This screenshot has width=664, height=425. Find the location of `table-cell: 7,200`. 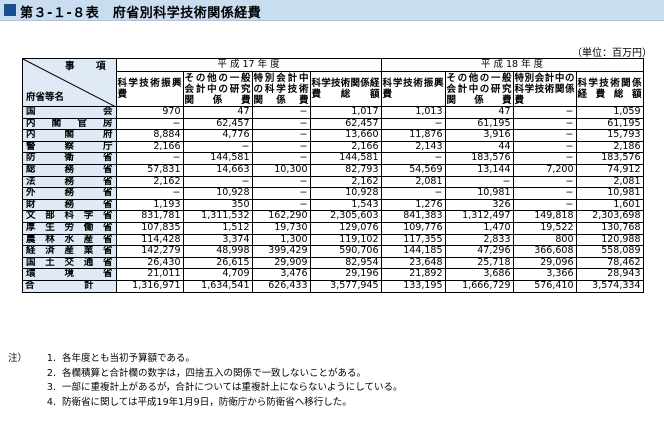

table-cell: 7,200 is located at coordinates (544, 170).